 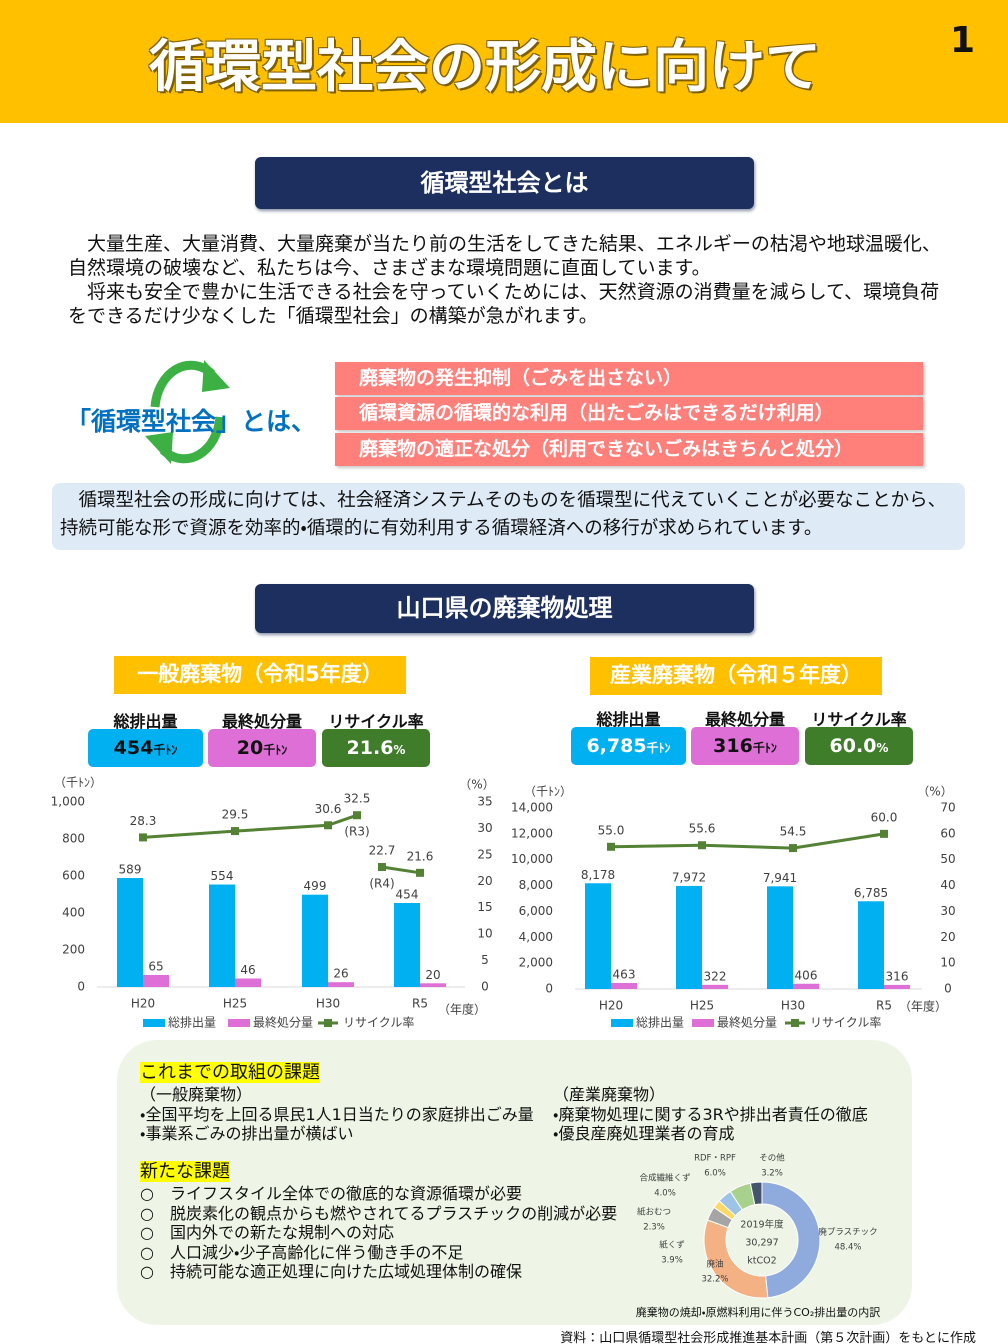 What do you see at coordinates (963, 40) in the screenshot?
I see `page-number: 1` at bounding box center [963, 40].